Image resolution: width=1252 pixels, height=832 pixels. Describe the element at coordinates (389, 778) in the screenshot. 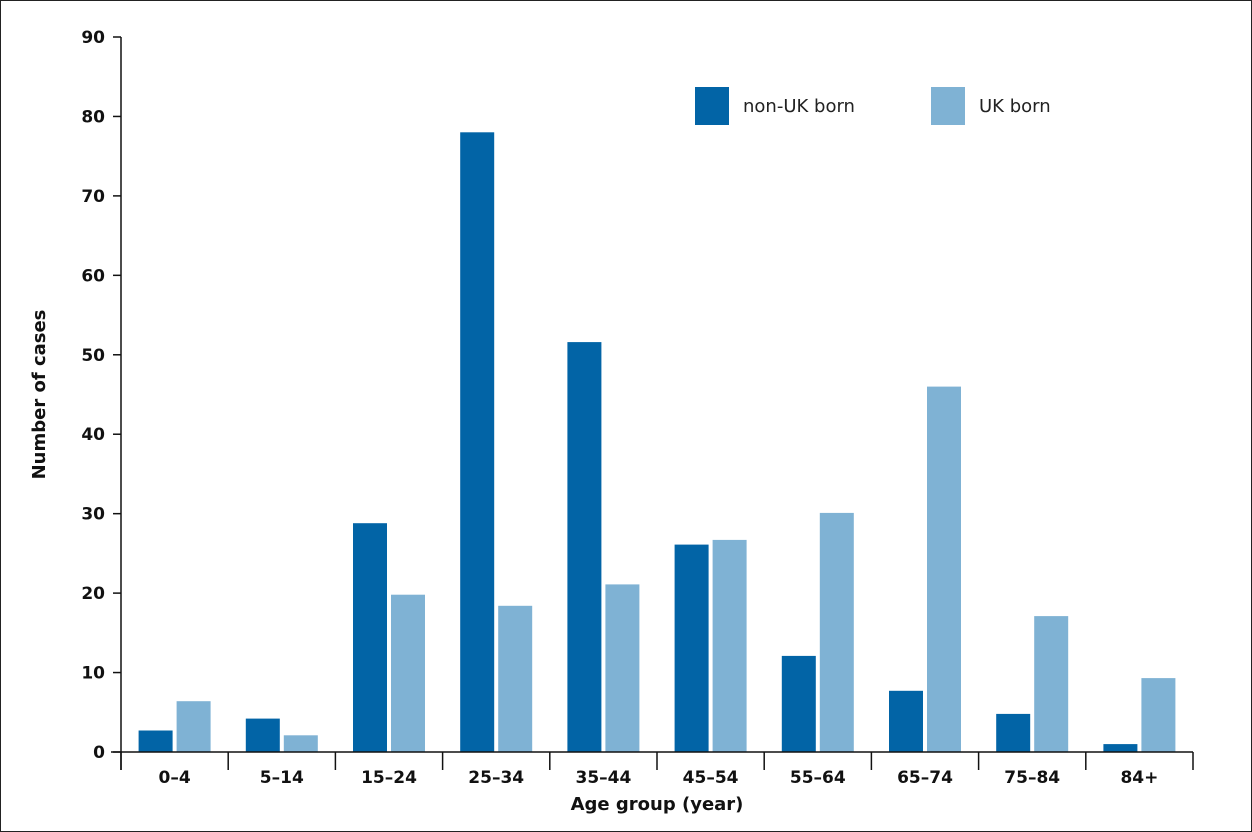

I see `x-tick-label: 15–24` at that location.